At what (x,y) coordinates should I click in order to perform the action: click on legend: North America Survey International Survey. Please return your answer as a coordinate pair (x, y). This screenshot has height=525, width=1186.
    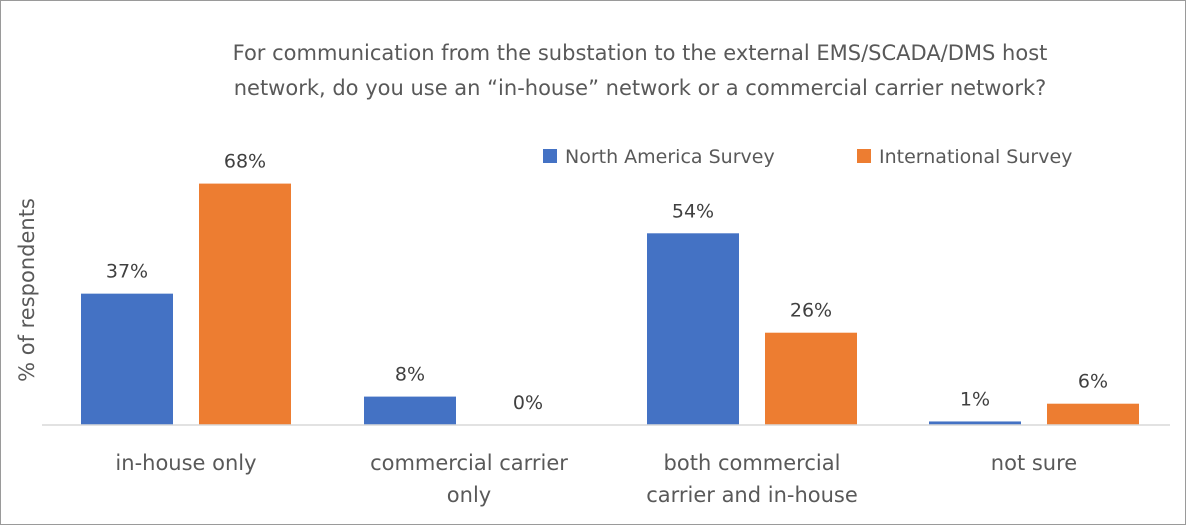
    Looking at the image, I should click on (807, 157).